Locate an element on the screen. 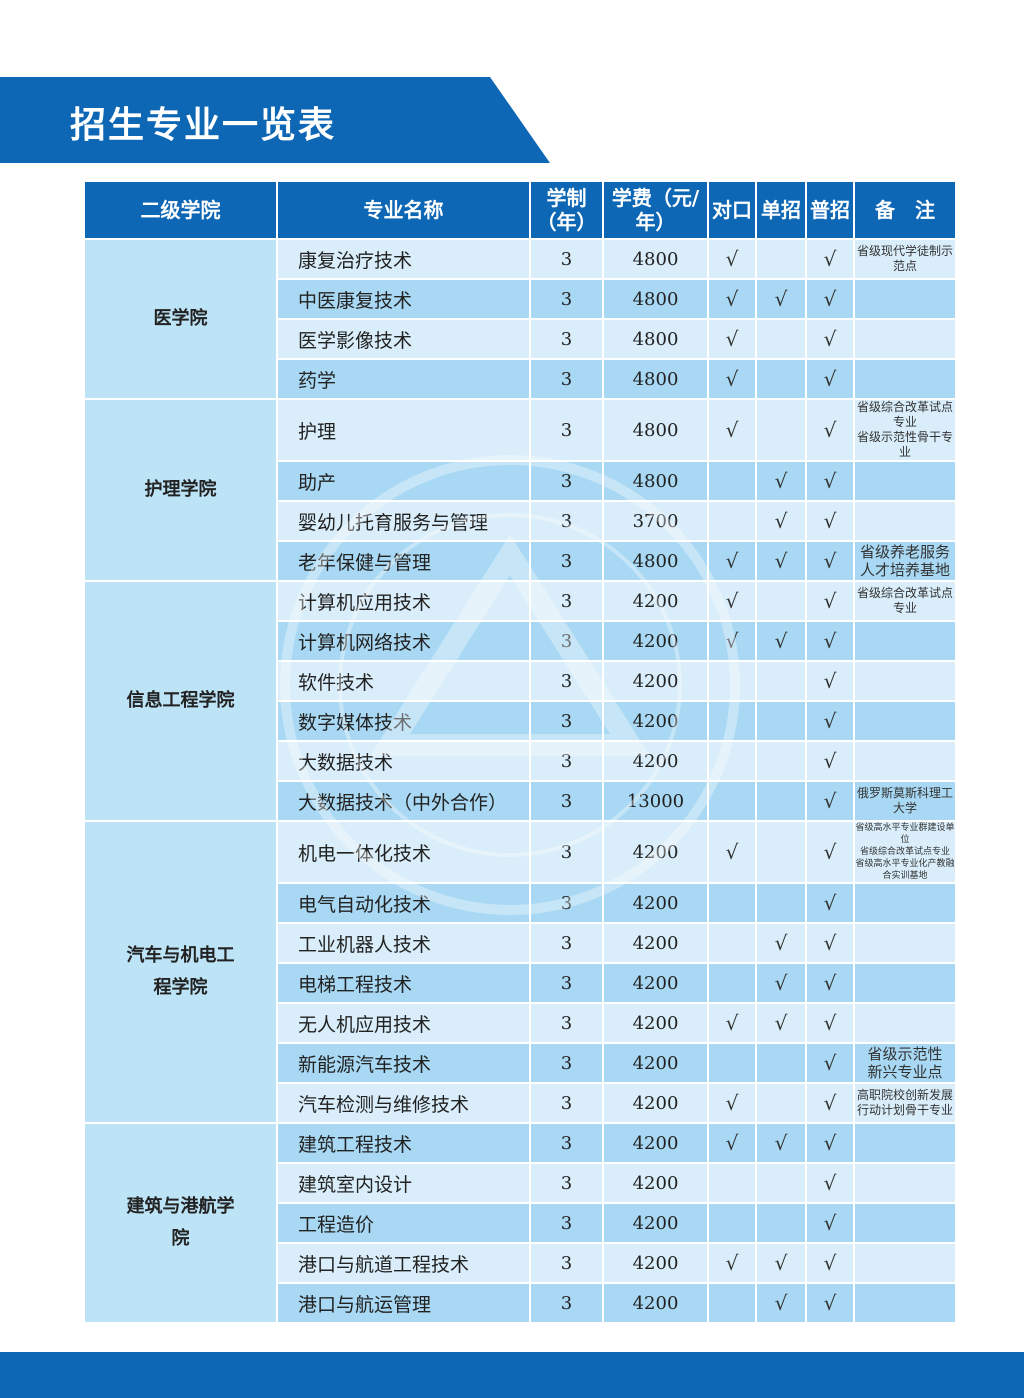 The width and height of the screenshot is (1024, 1398). table-row: 计算机网络技术 3 4200 √ √ √ is located at coordinates (520, 641).